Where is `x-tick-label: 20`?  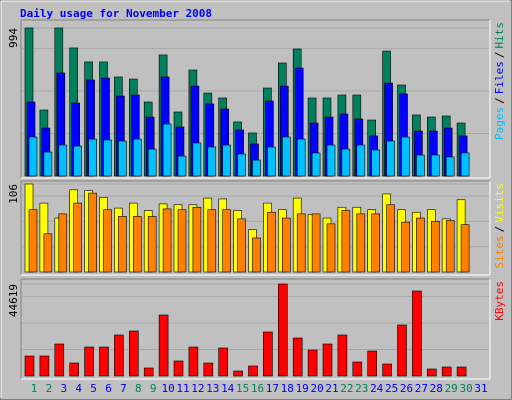
x-tick-label: 20 is located at coordinates (316, 388).